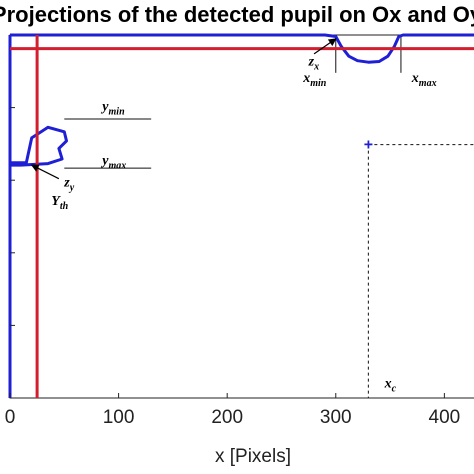 The height and width of the screenshot is (474, 474). Describe the element at coordinates (336, 417) in the screenshot. I see `x-tick-label-3: 300` at that location.